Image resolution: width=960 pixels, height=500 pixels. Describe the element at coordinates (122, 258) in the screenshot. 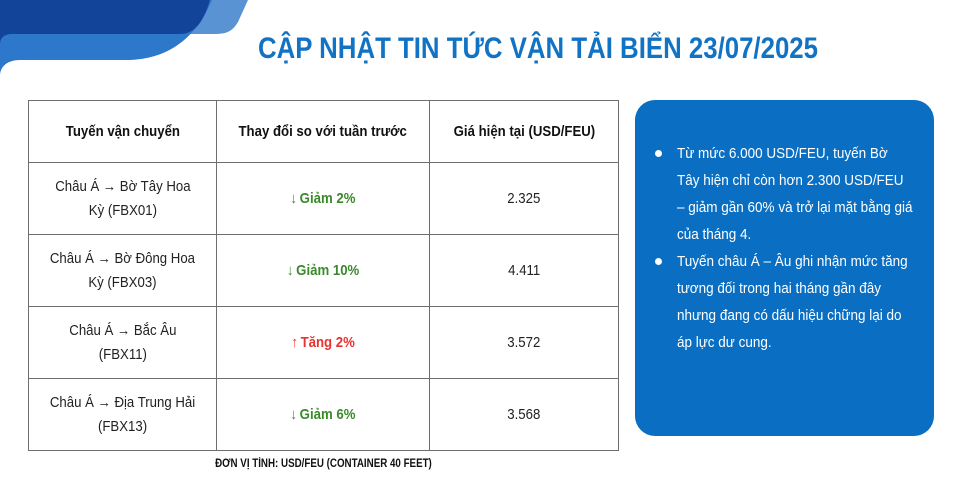

I see `route-line: Châu Á → Bờ Đông Hoa` at that location.